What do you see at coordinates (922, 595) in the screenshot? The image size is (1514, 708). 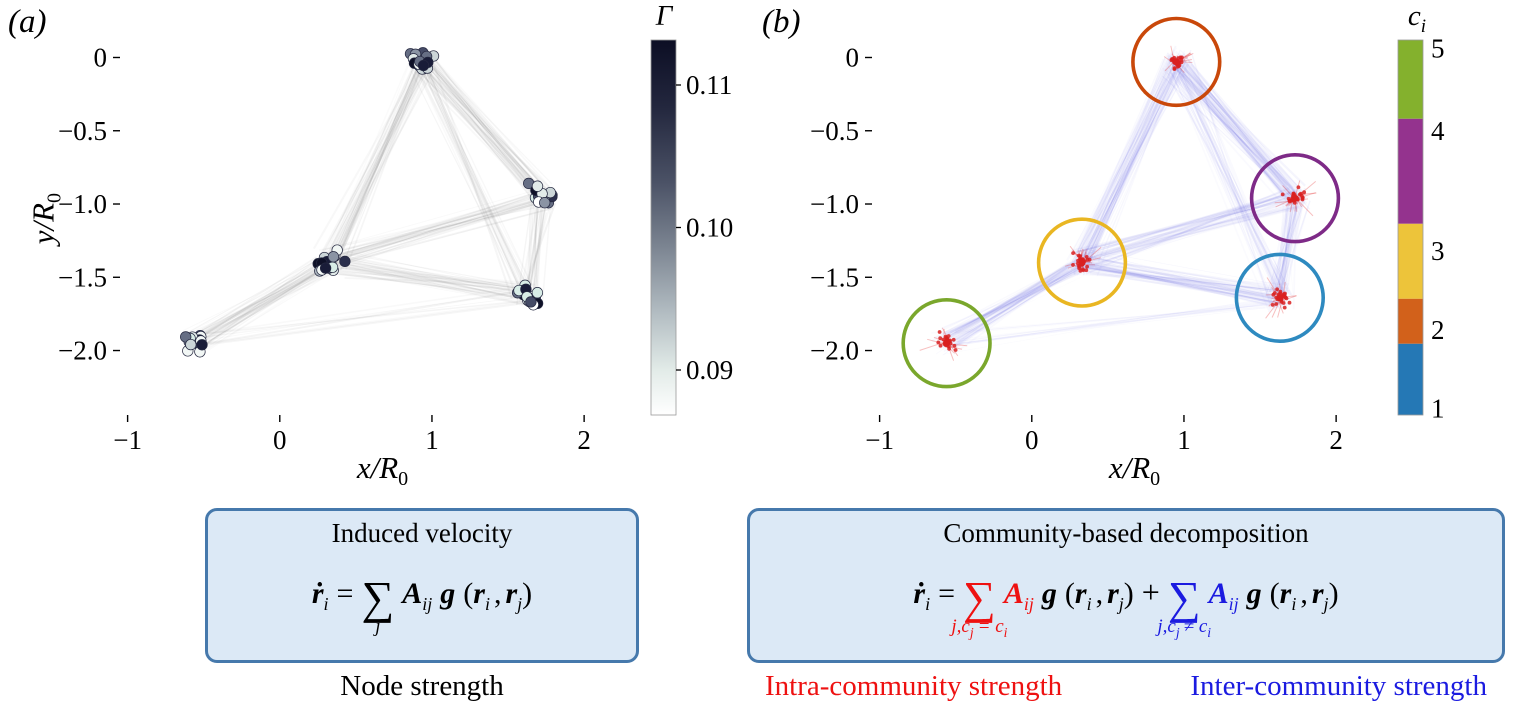 I see `eq-b-lhs: ṙi` at bounding box center [922, 595].